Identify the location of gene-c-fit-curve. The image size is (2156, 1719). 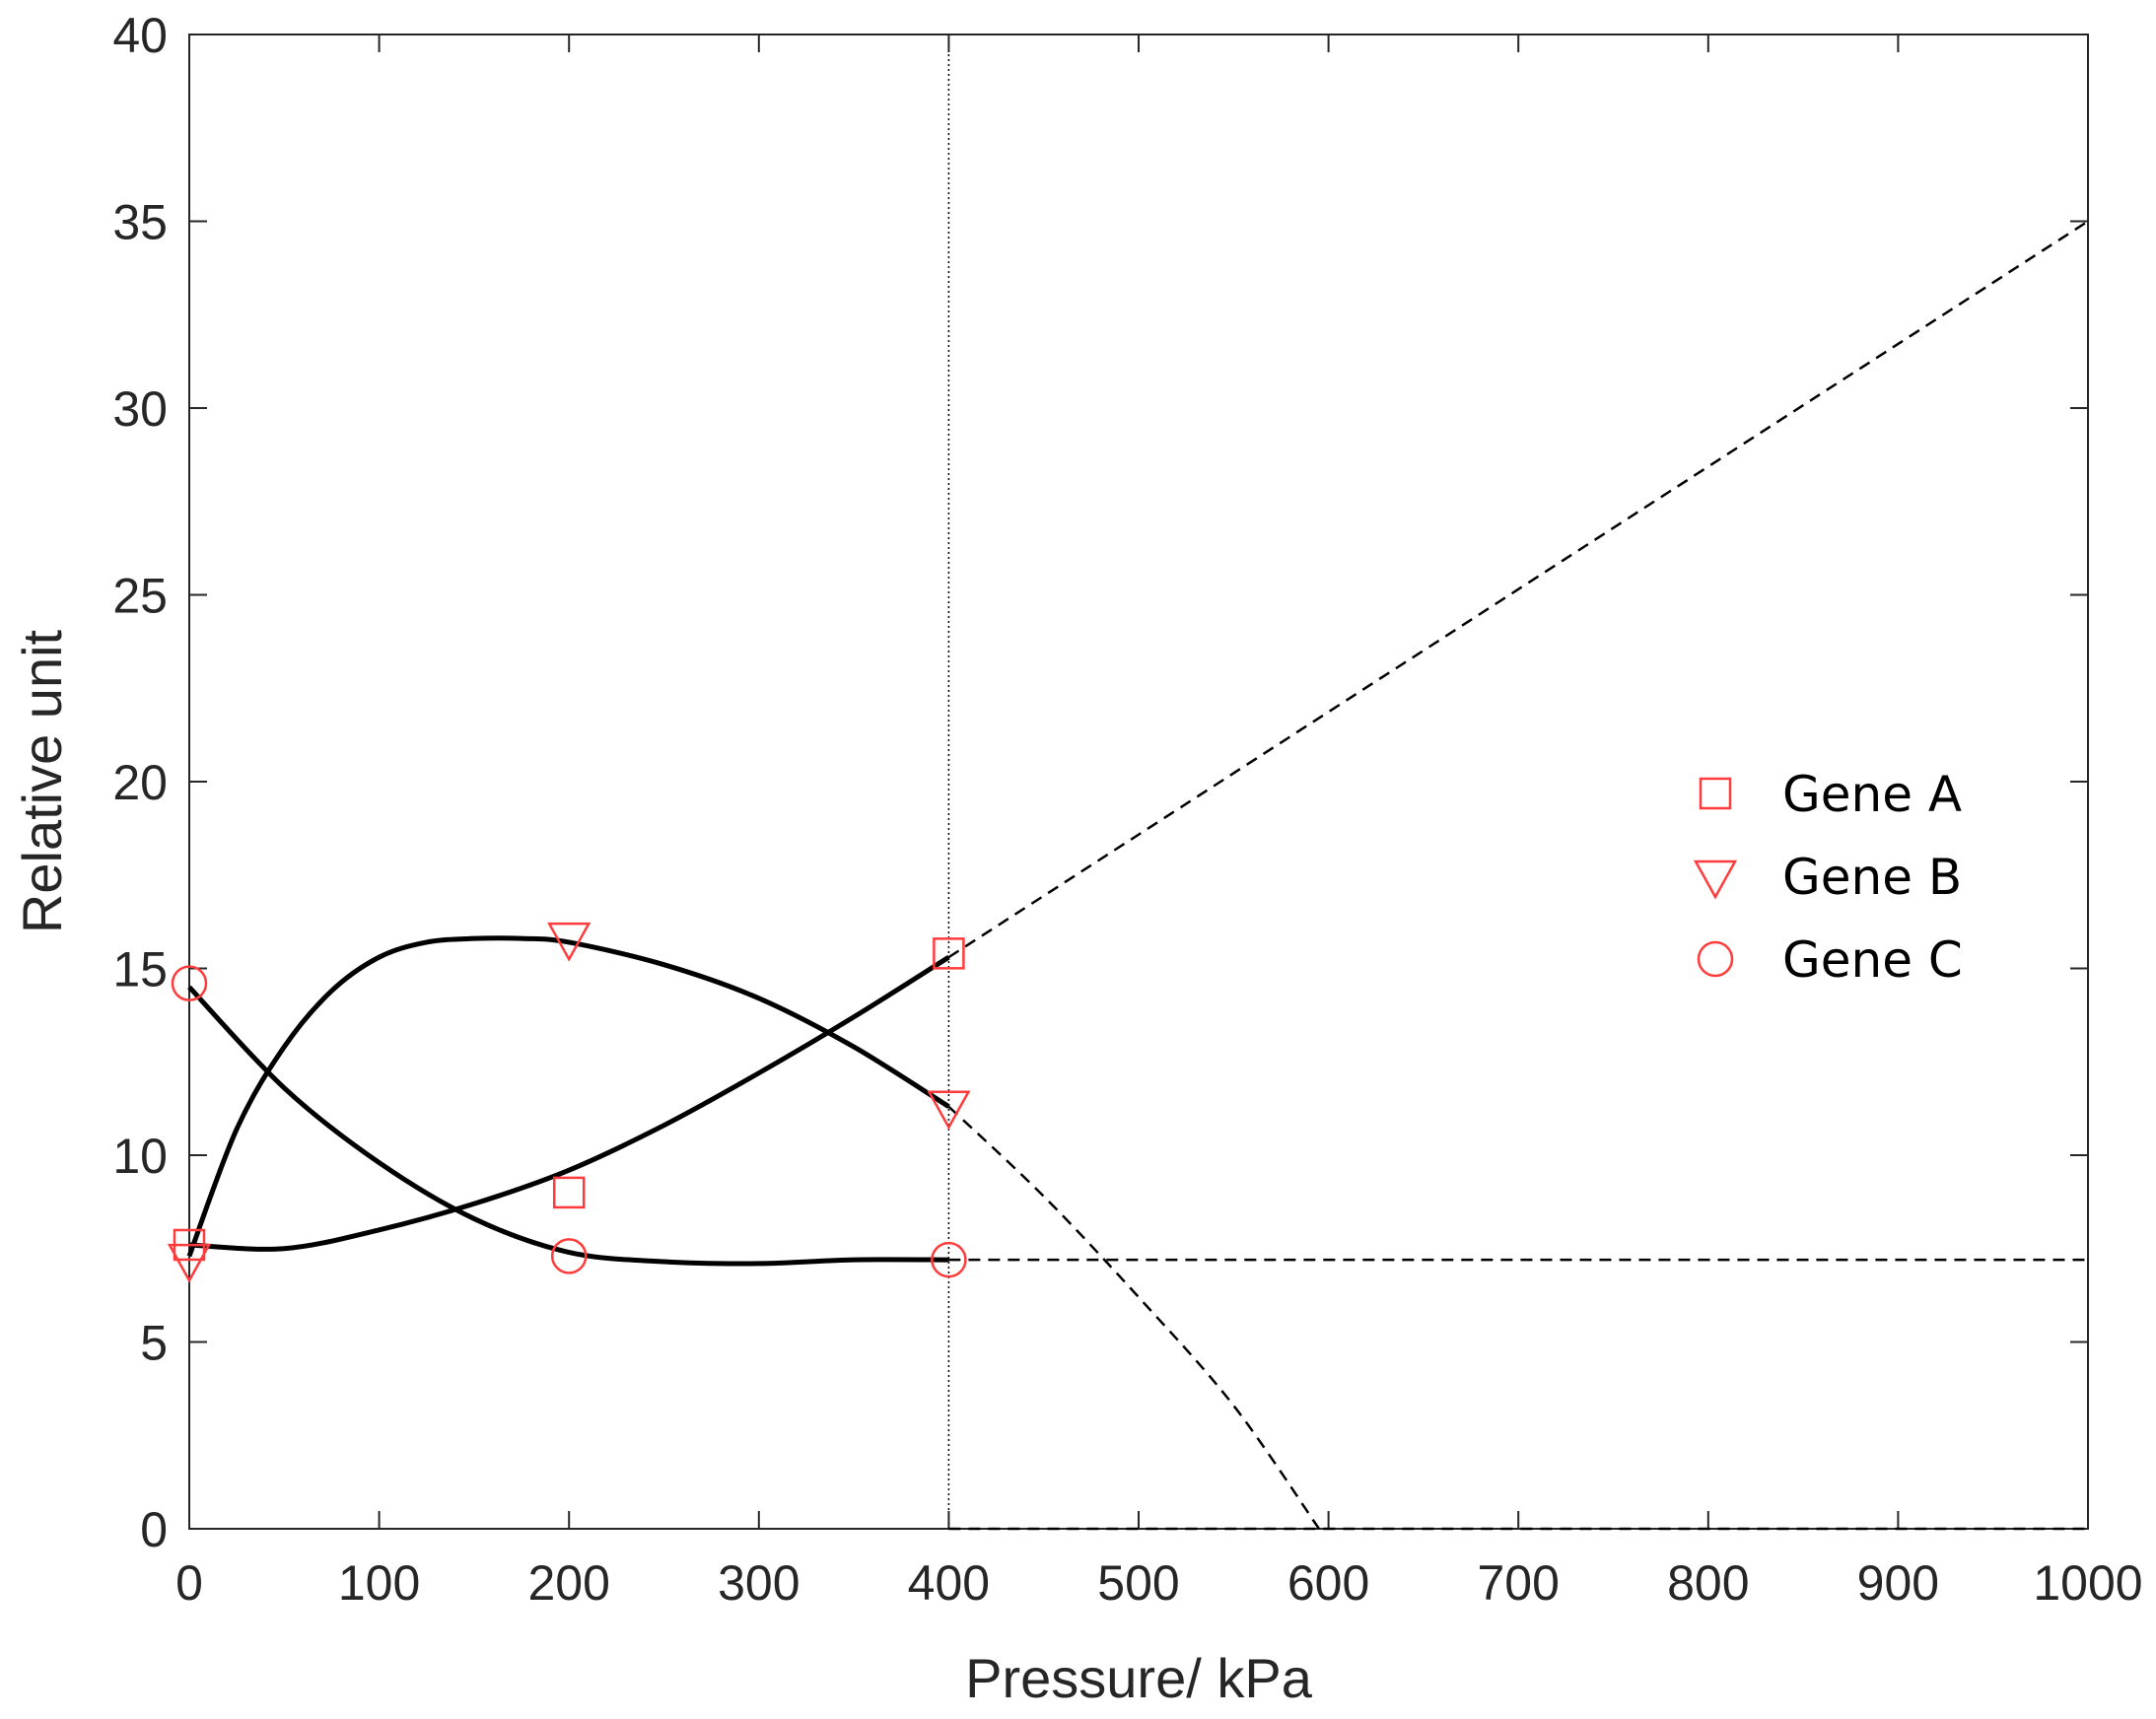
(568, 1126).